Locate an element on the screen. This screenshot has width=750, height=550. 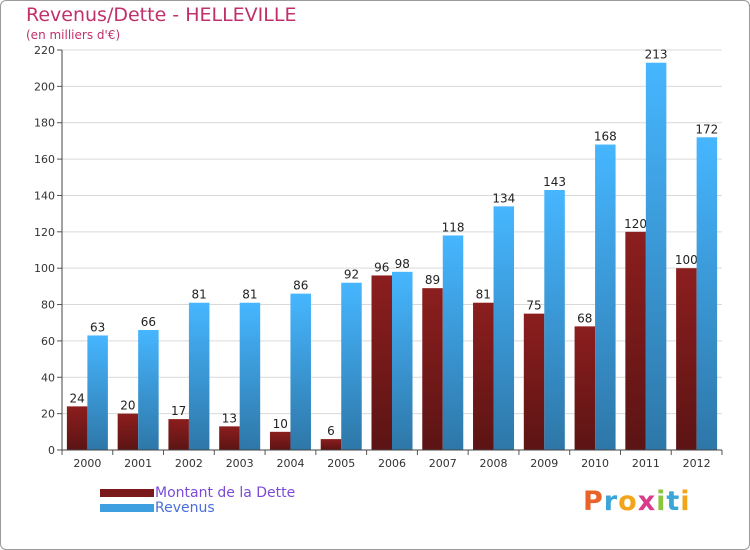
logo-letter: P is located at coordinates (593, 501).